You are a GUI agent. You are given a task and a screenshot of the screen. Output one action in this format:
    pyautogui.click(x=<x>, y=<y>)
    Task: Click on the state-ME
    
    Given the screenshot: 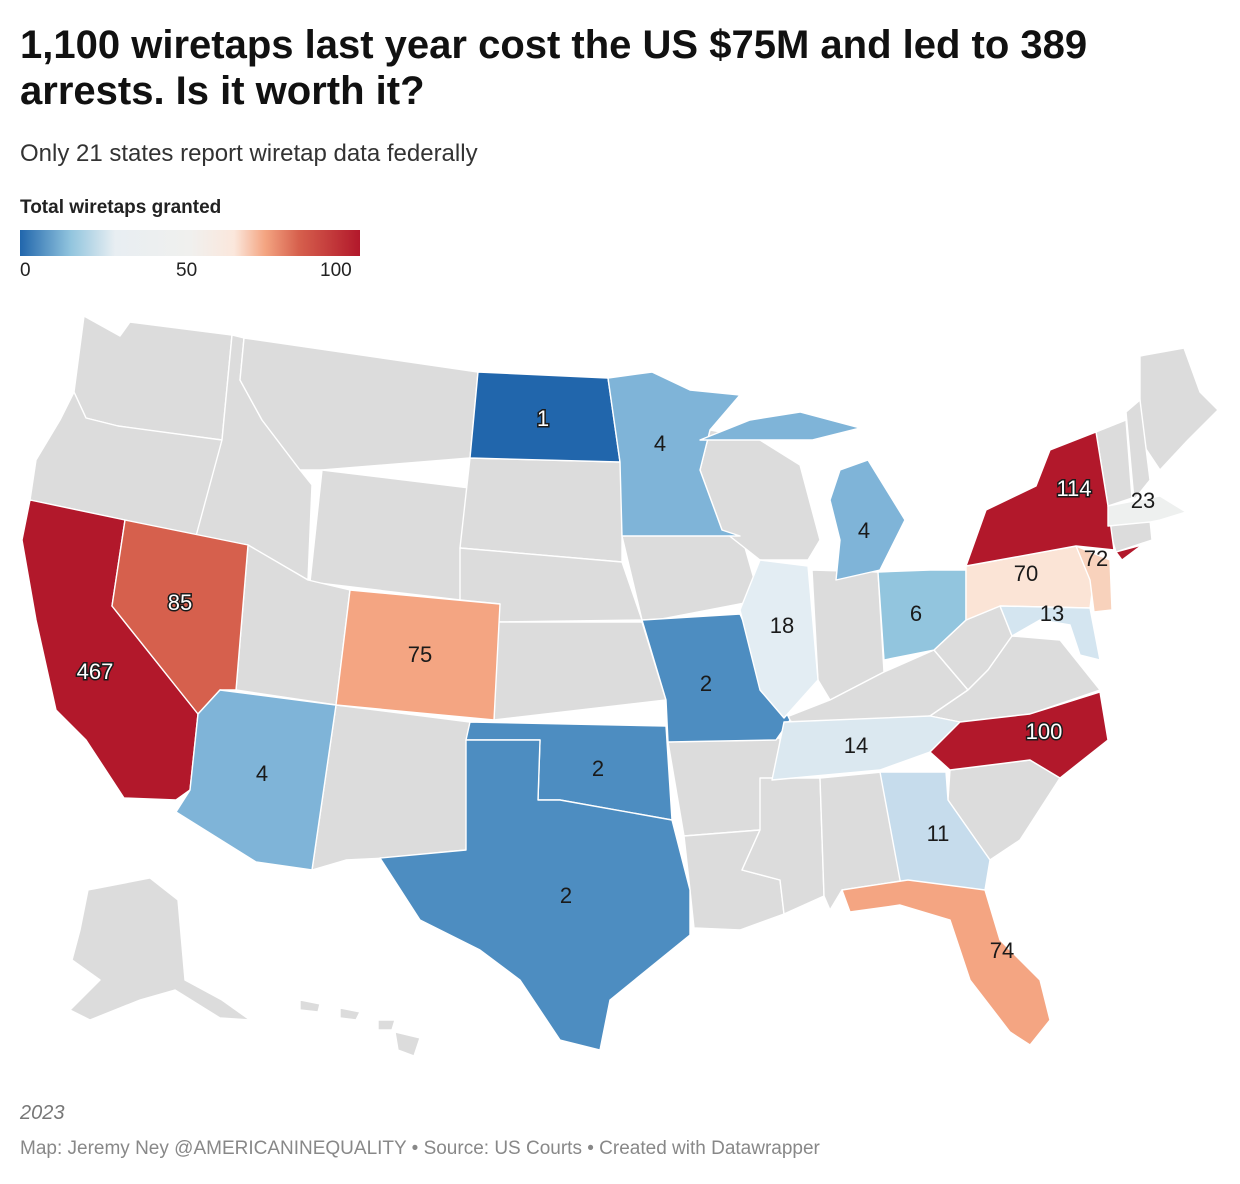 What is the action you would take?
    pyautogui.click(x=1179, y=409)
    